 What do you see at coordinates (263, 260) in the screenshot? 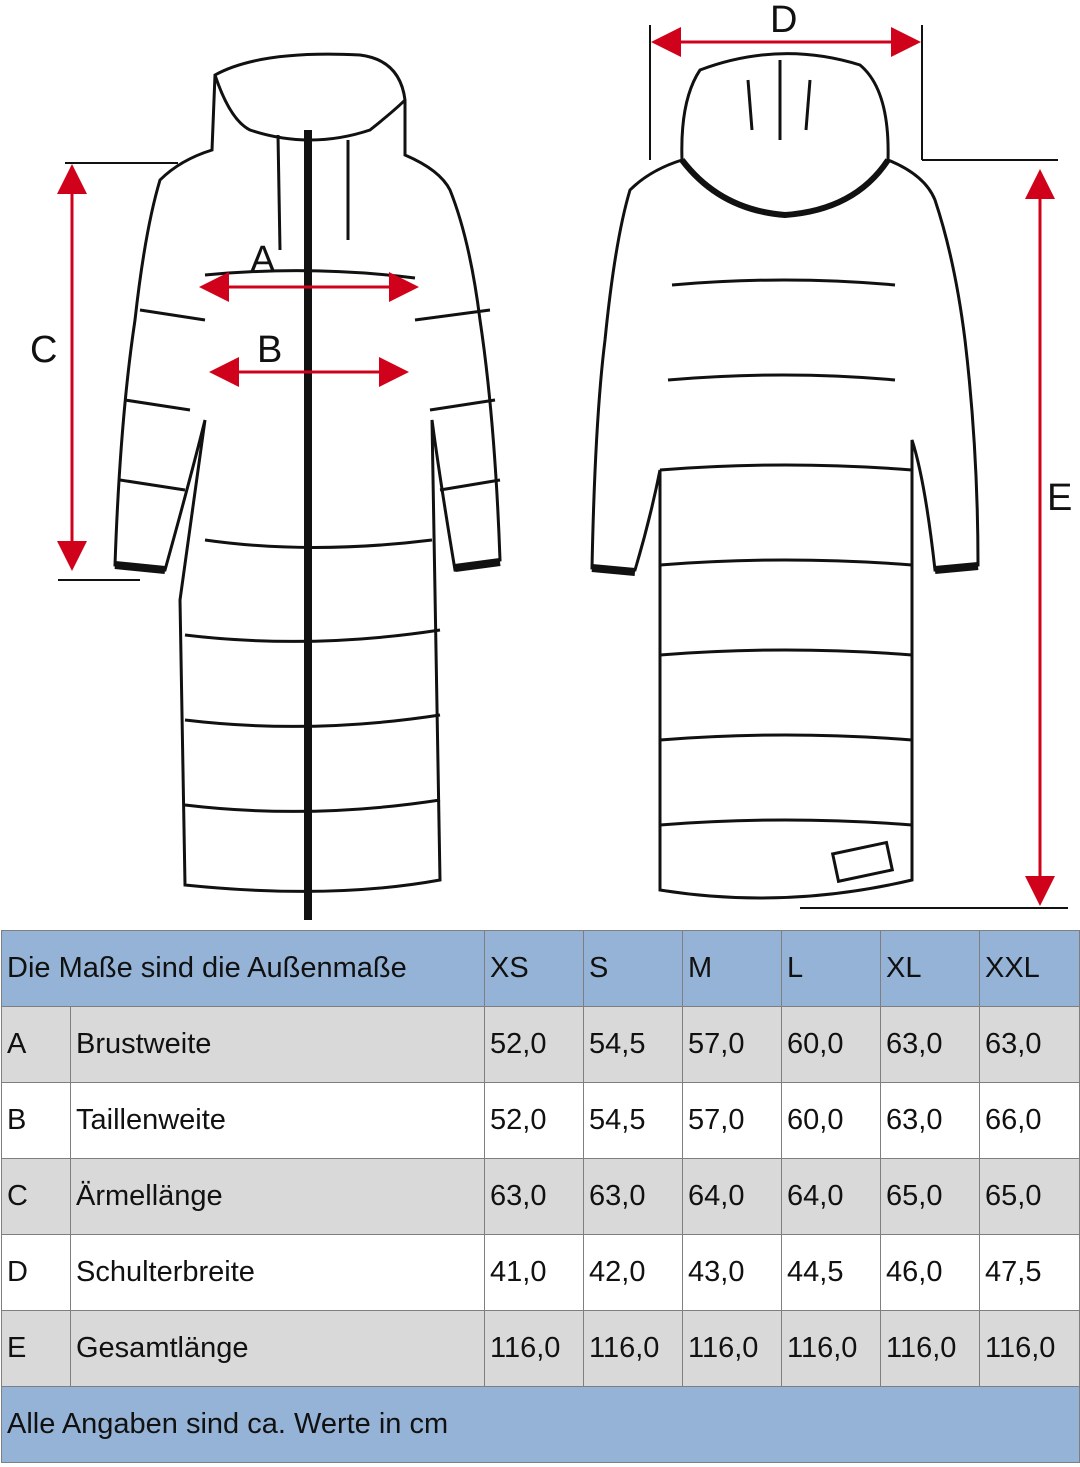
I see `label-a: A` at bounding box center [263, 260].